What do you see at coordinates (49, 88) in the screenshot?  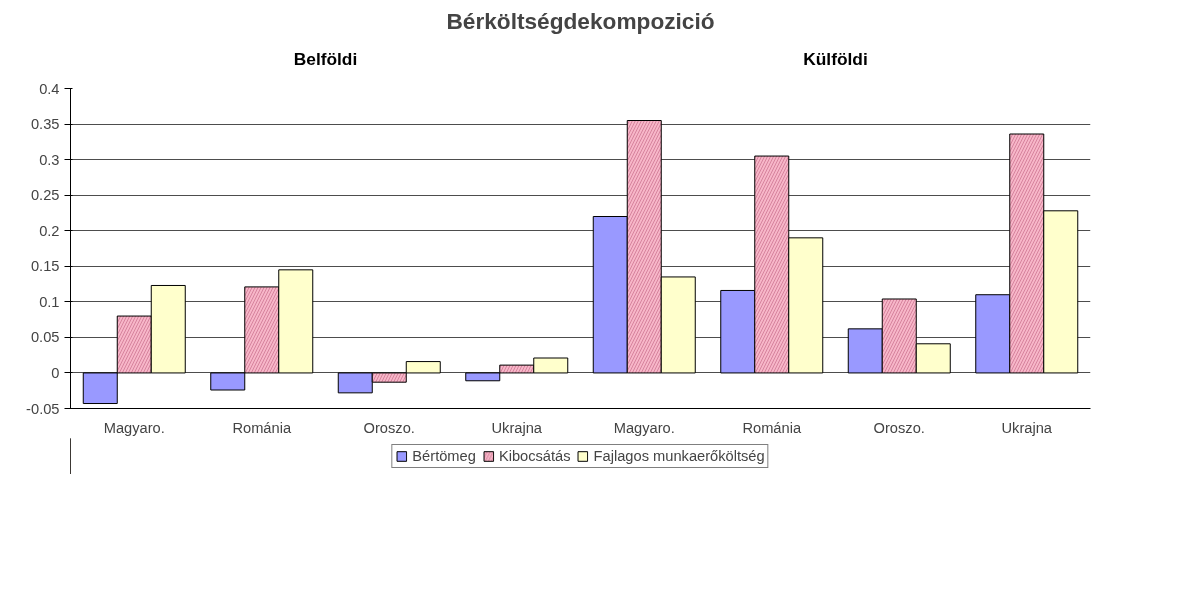 I see `y-tick-label: 0.4` at bounding box center [49, 88].